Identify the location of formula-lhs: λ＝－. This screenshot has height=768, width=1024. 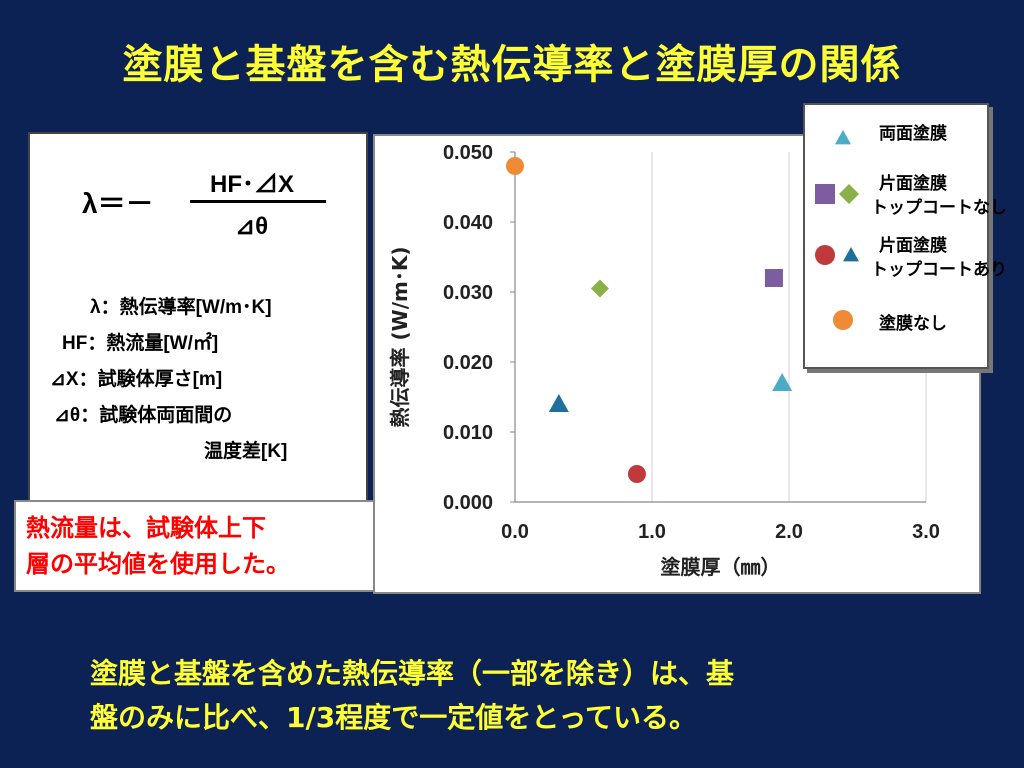
(118, 203).